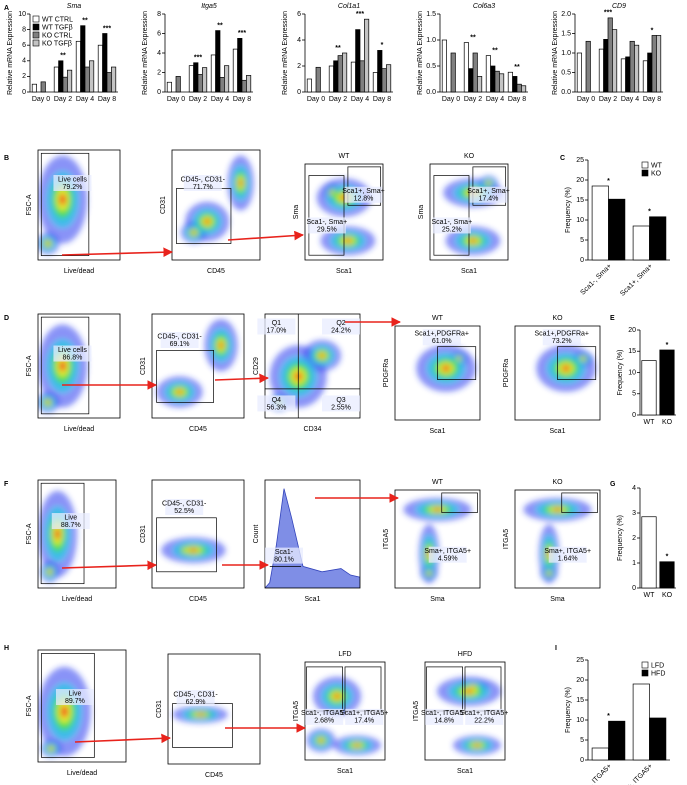  I want to click on y-axis-label: Relative mRNA Expression, so click(555, 53).